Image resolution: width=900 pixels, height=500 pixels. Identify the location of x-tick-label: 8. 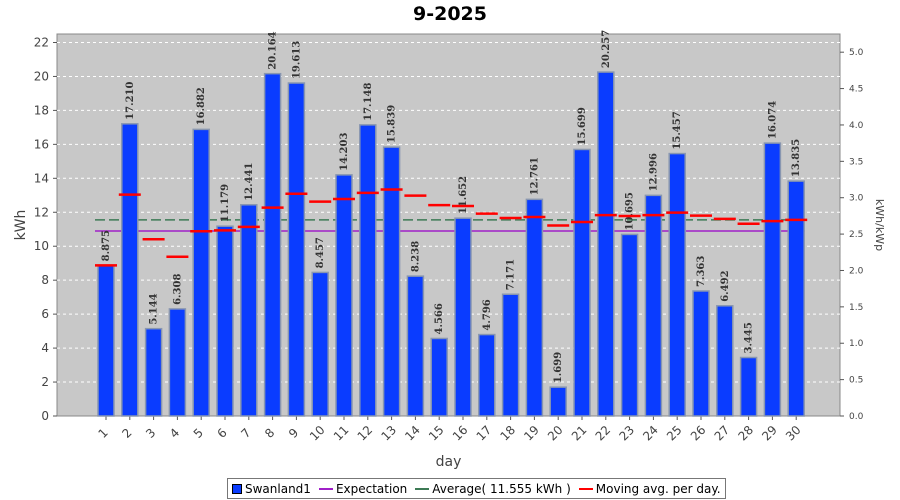
(269, 433).